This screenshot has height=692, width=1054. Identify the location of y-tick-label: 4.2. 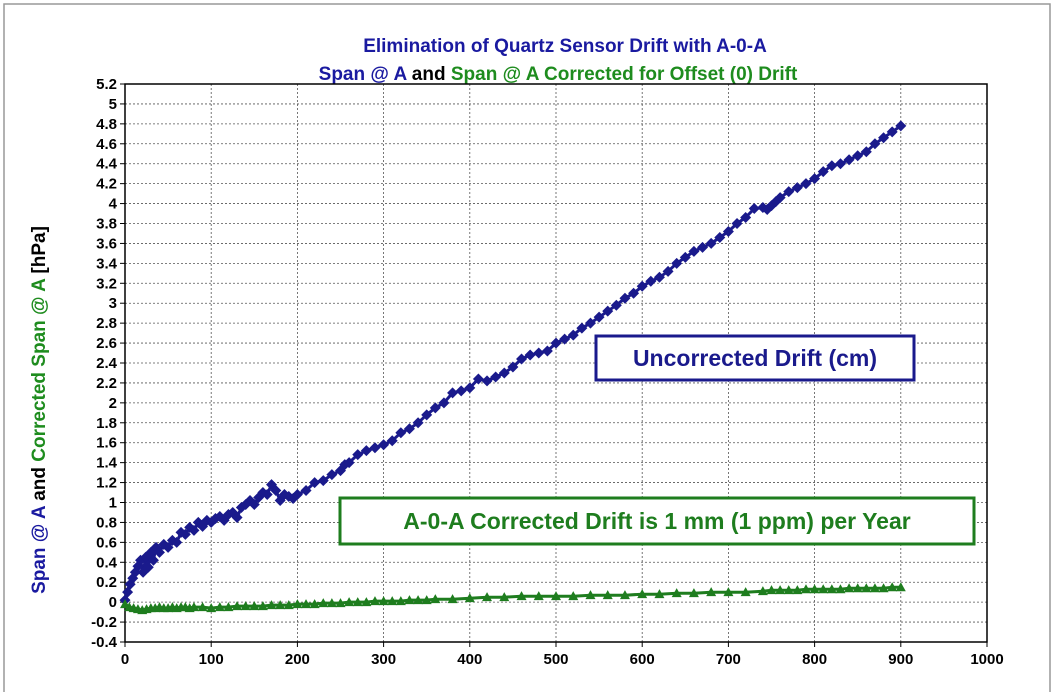
(106, 184).